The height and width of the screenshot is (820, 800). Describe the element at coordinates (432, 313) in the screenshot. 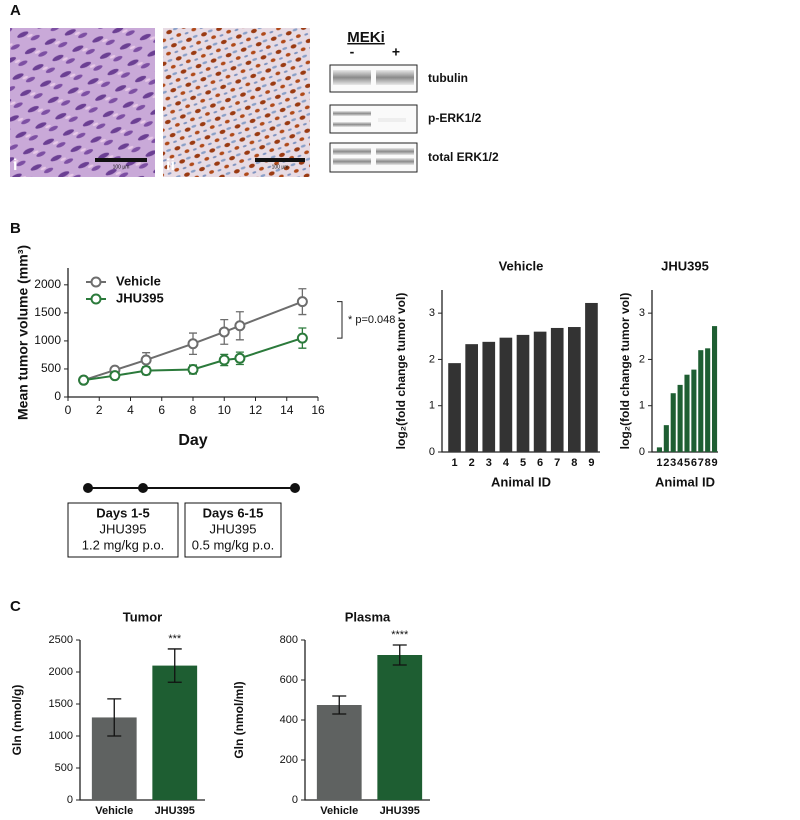

I see `y-tick-label: 3` at that location.